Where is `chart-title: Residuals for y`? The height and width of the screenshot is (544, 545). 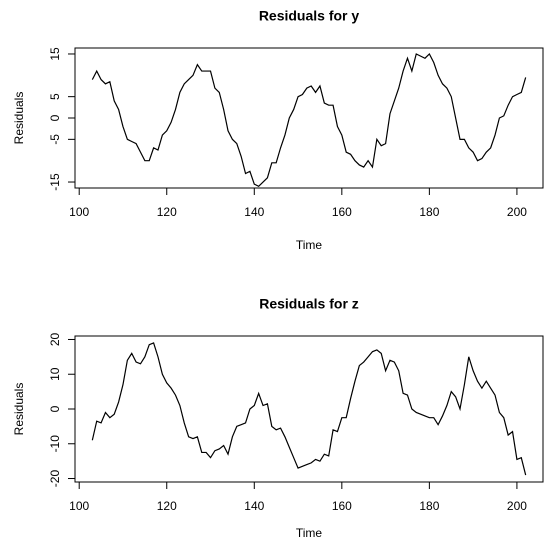 chart-title: Residuals for y is located at coordinates (309, 16).